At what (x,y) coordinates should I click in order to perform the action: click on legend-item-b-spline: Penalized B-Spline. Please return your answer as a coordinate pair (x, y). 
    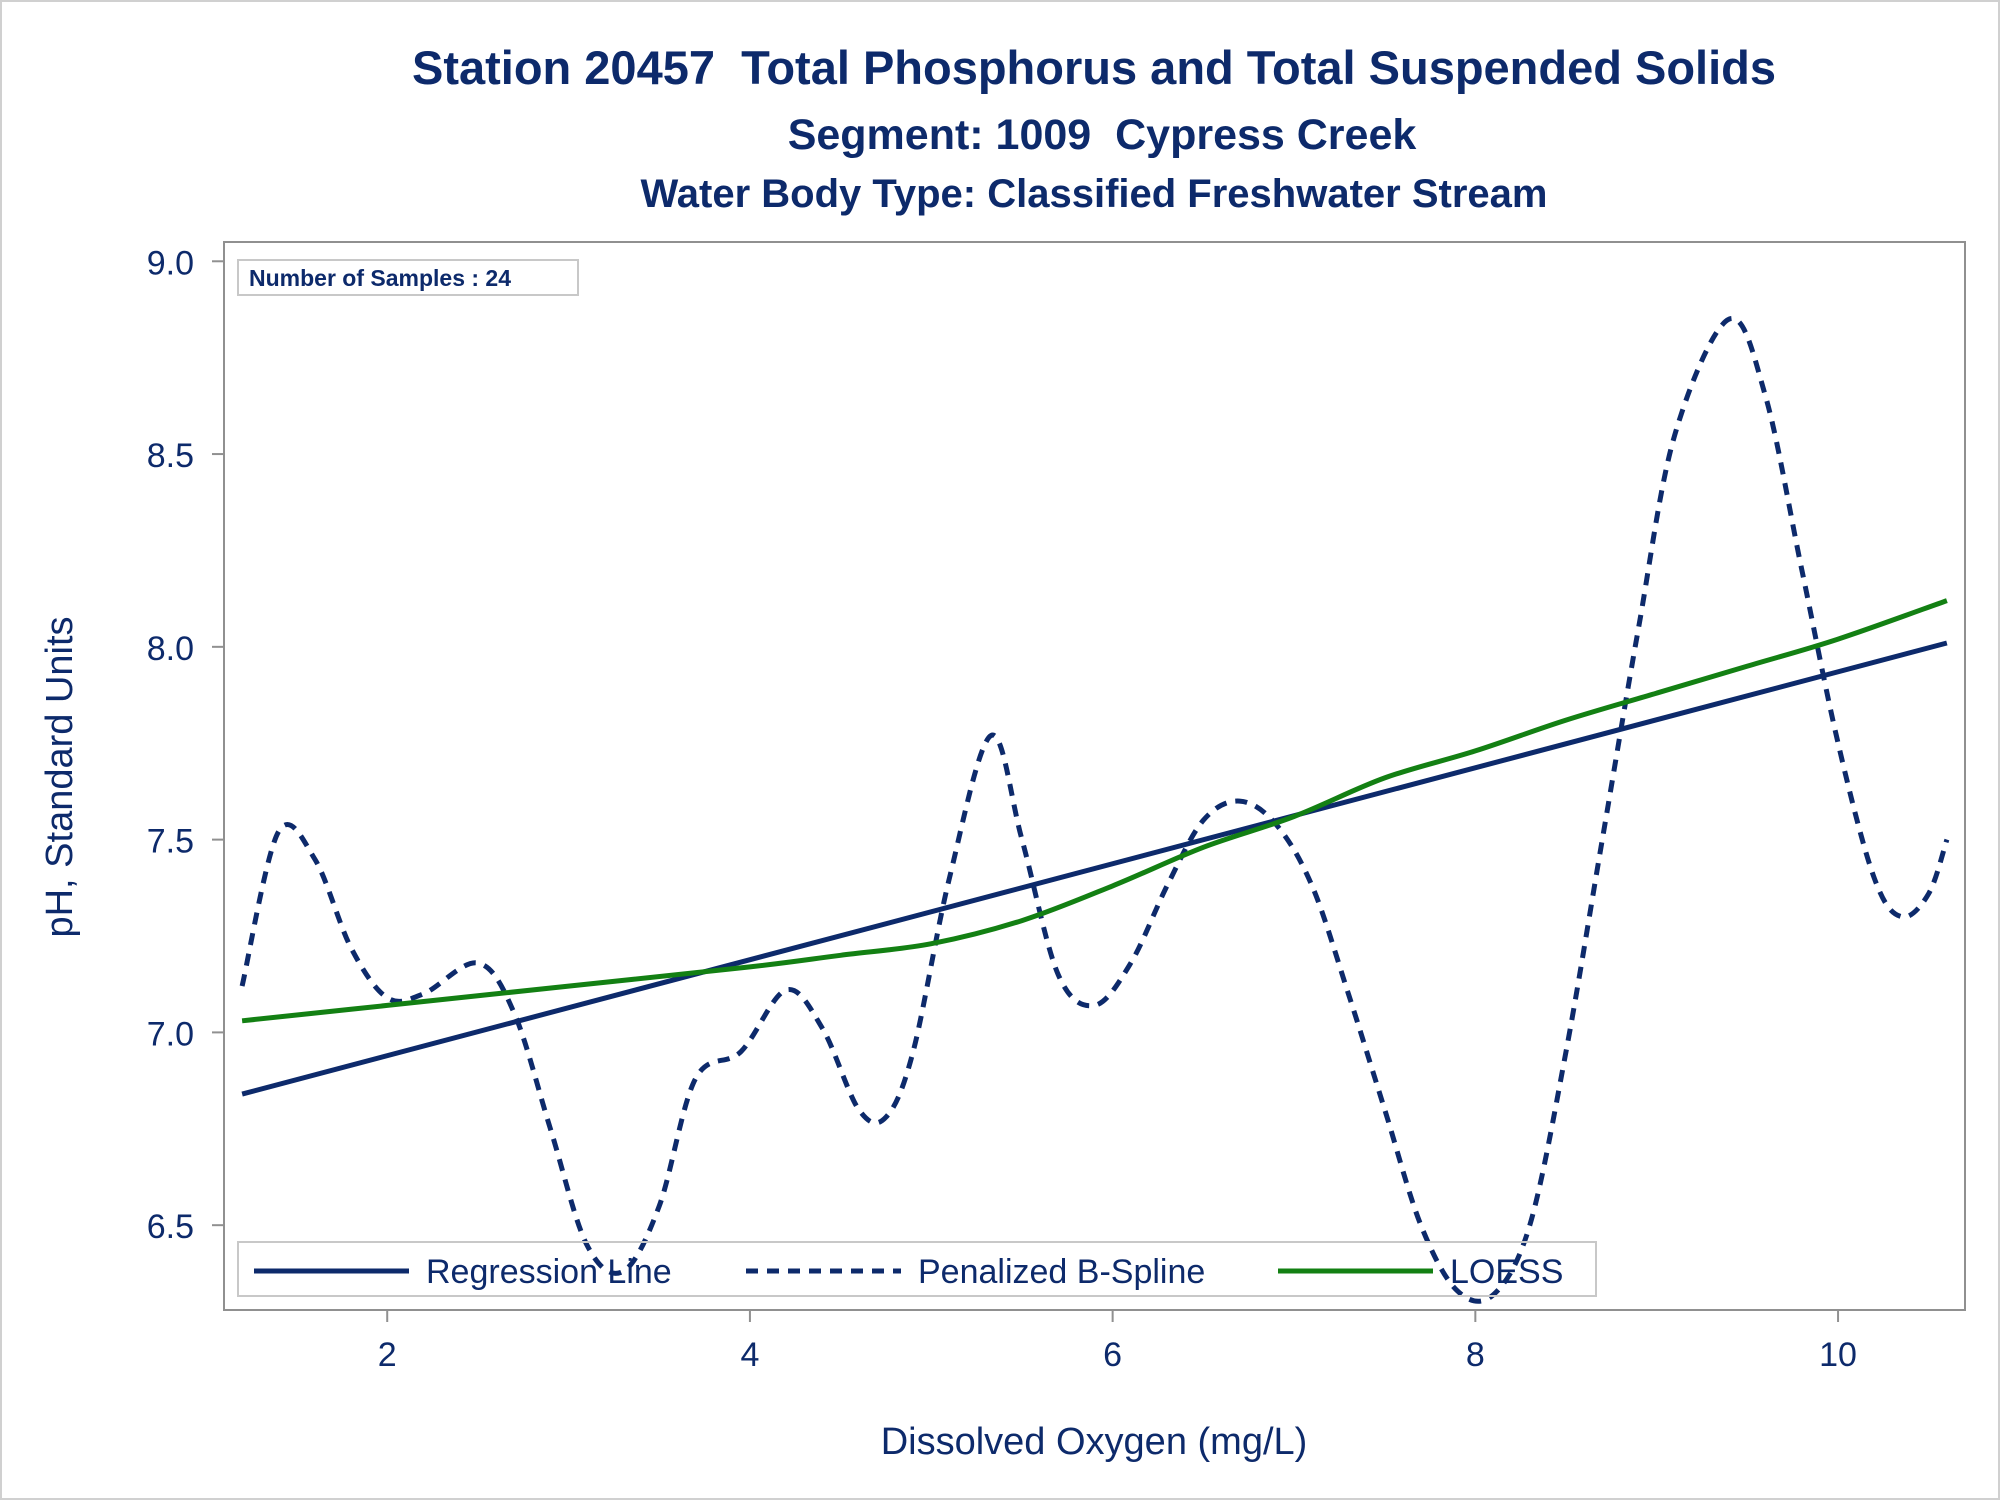
    Looking at the image, I should click on (975, 1272).